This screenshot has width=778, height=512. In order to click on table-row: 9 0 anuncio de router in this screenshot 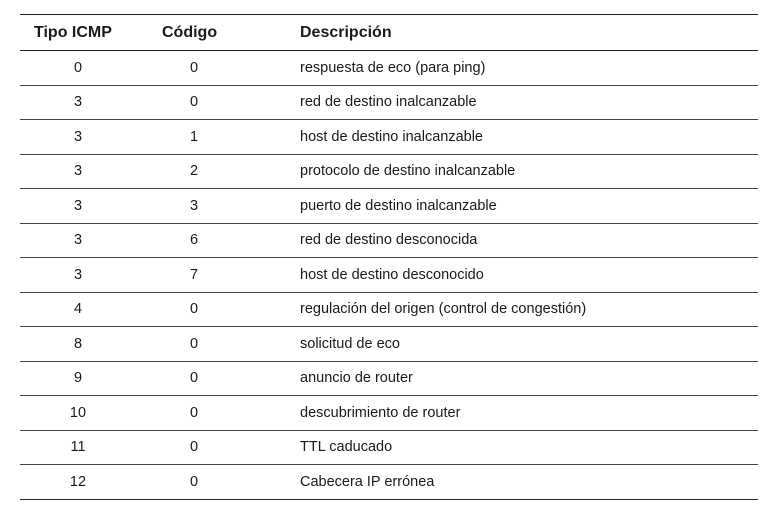, I will do `click(389, 378)`.